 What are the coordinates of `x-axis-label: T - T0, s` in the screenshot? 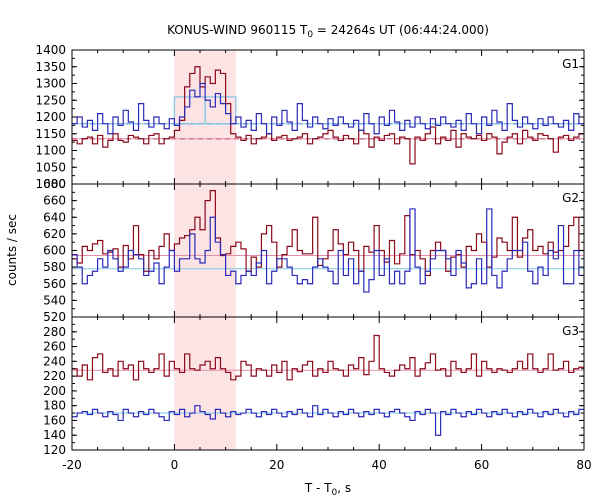 It's located at (327, 489).